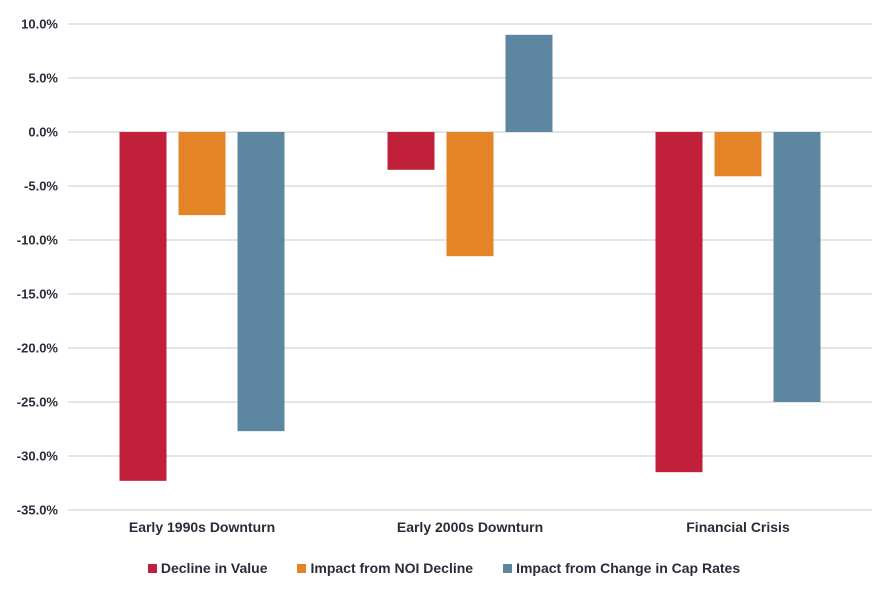 The height and width of the screenshot is (594, 888). Describe the element at coordinates (38, 402) in the screenshot. I see `y-tick-label: -25.0%` at that location.